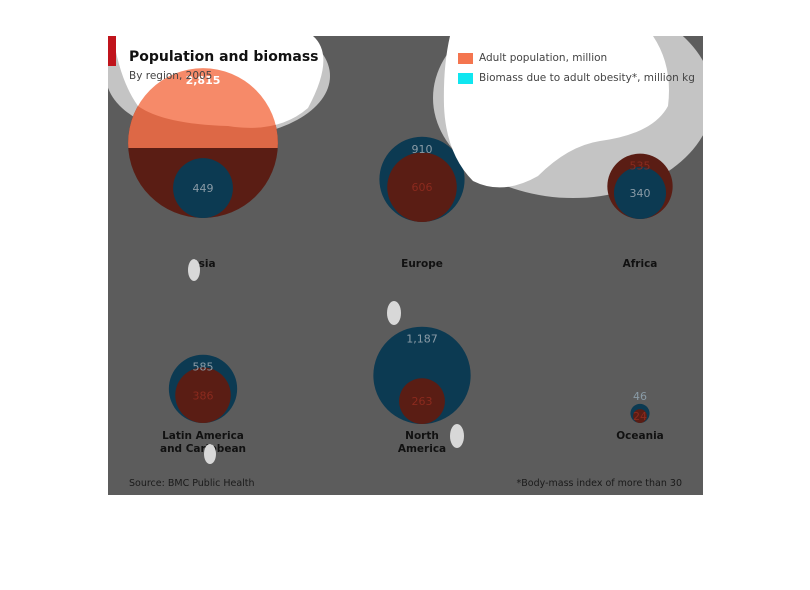  I want to click on biomass-bubble-north-america, so click(422, 375).